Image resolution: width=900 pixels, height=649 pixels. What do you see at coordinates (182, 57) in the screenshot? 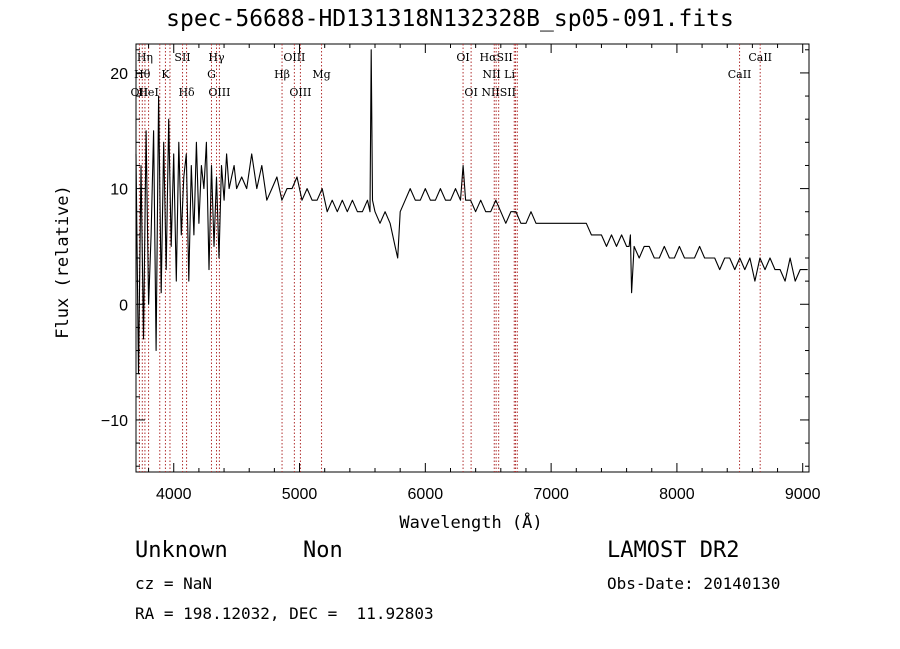
I see `line-label-top-1: SII` at bounding box center [182, 57].